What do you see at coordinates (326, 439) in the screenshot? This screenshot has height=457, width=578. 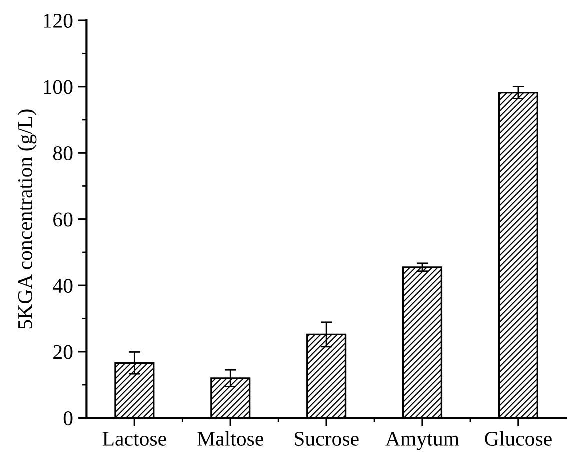 I see `x-tick-label: Sucrose` at bounding box center [326, 439].